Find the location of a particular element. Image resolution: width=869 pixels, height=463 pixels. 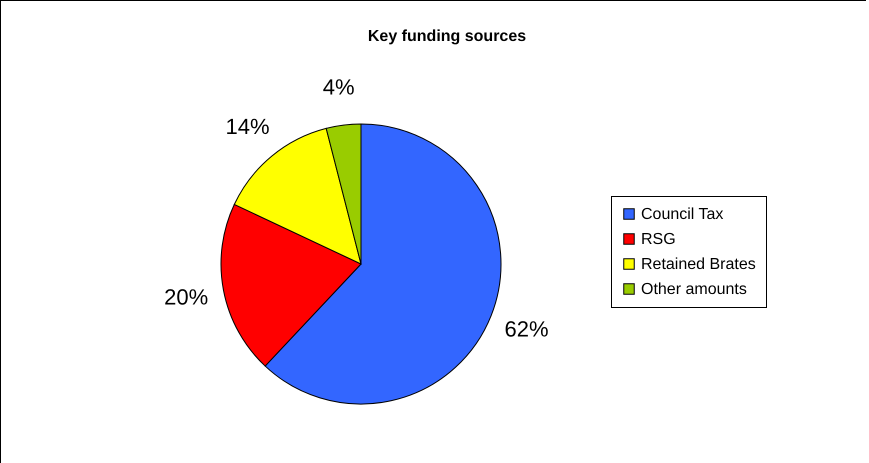

data-label: 20% is located at coordinates (186, 297).